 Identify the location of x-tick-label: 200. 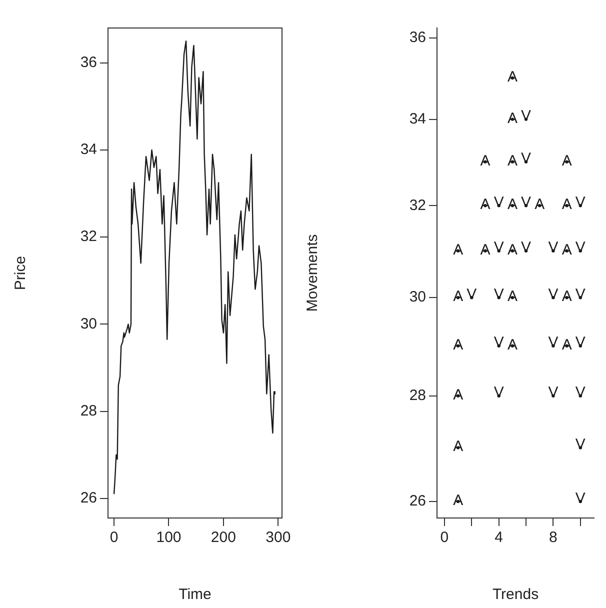
(223, 537).